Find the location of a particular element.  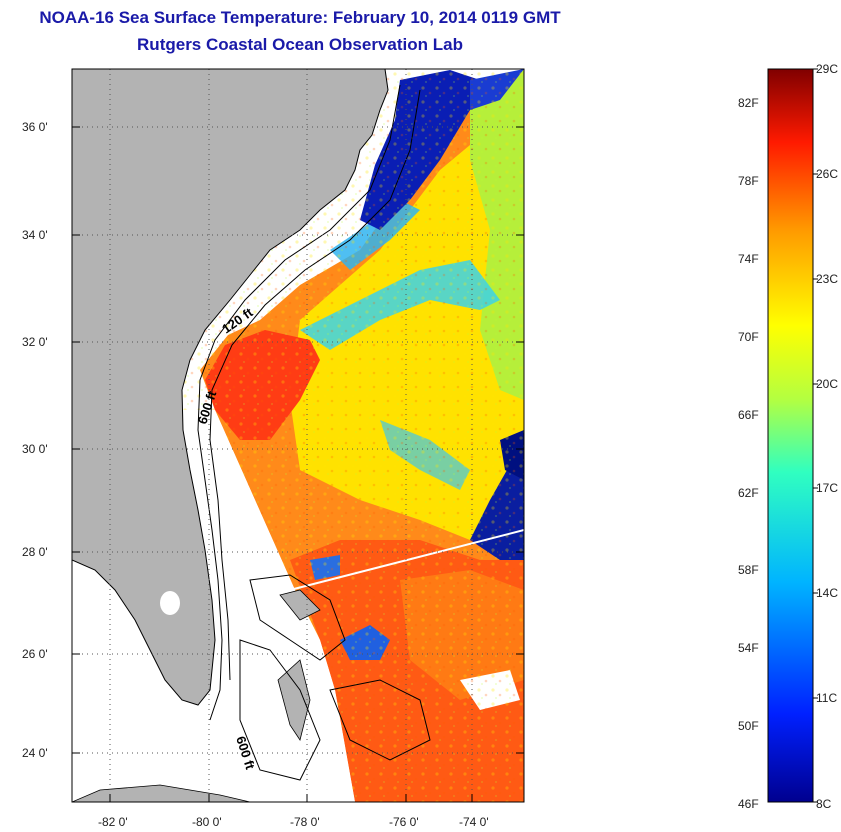

colorbar-f-82: 82F is located at coordinates (748, 103).